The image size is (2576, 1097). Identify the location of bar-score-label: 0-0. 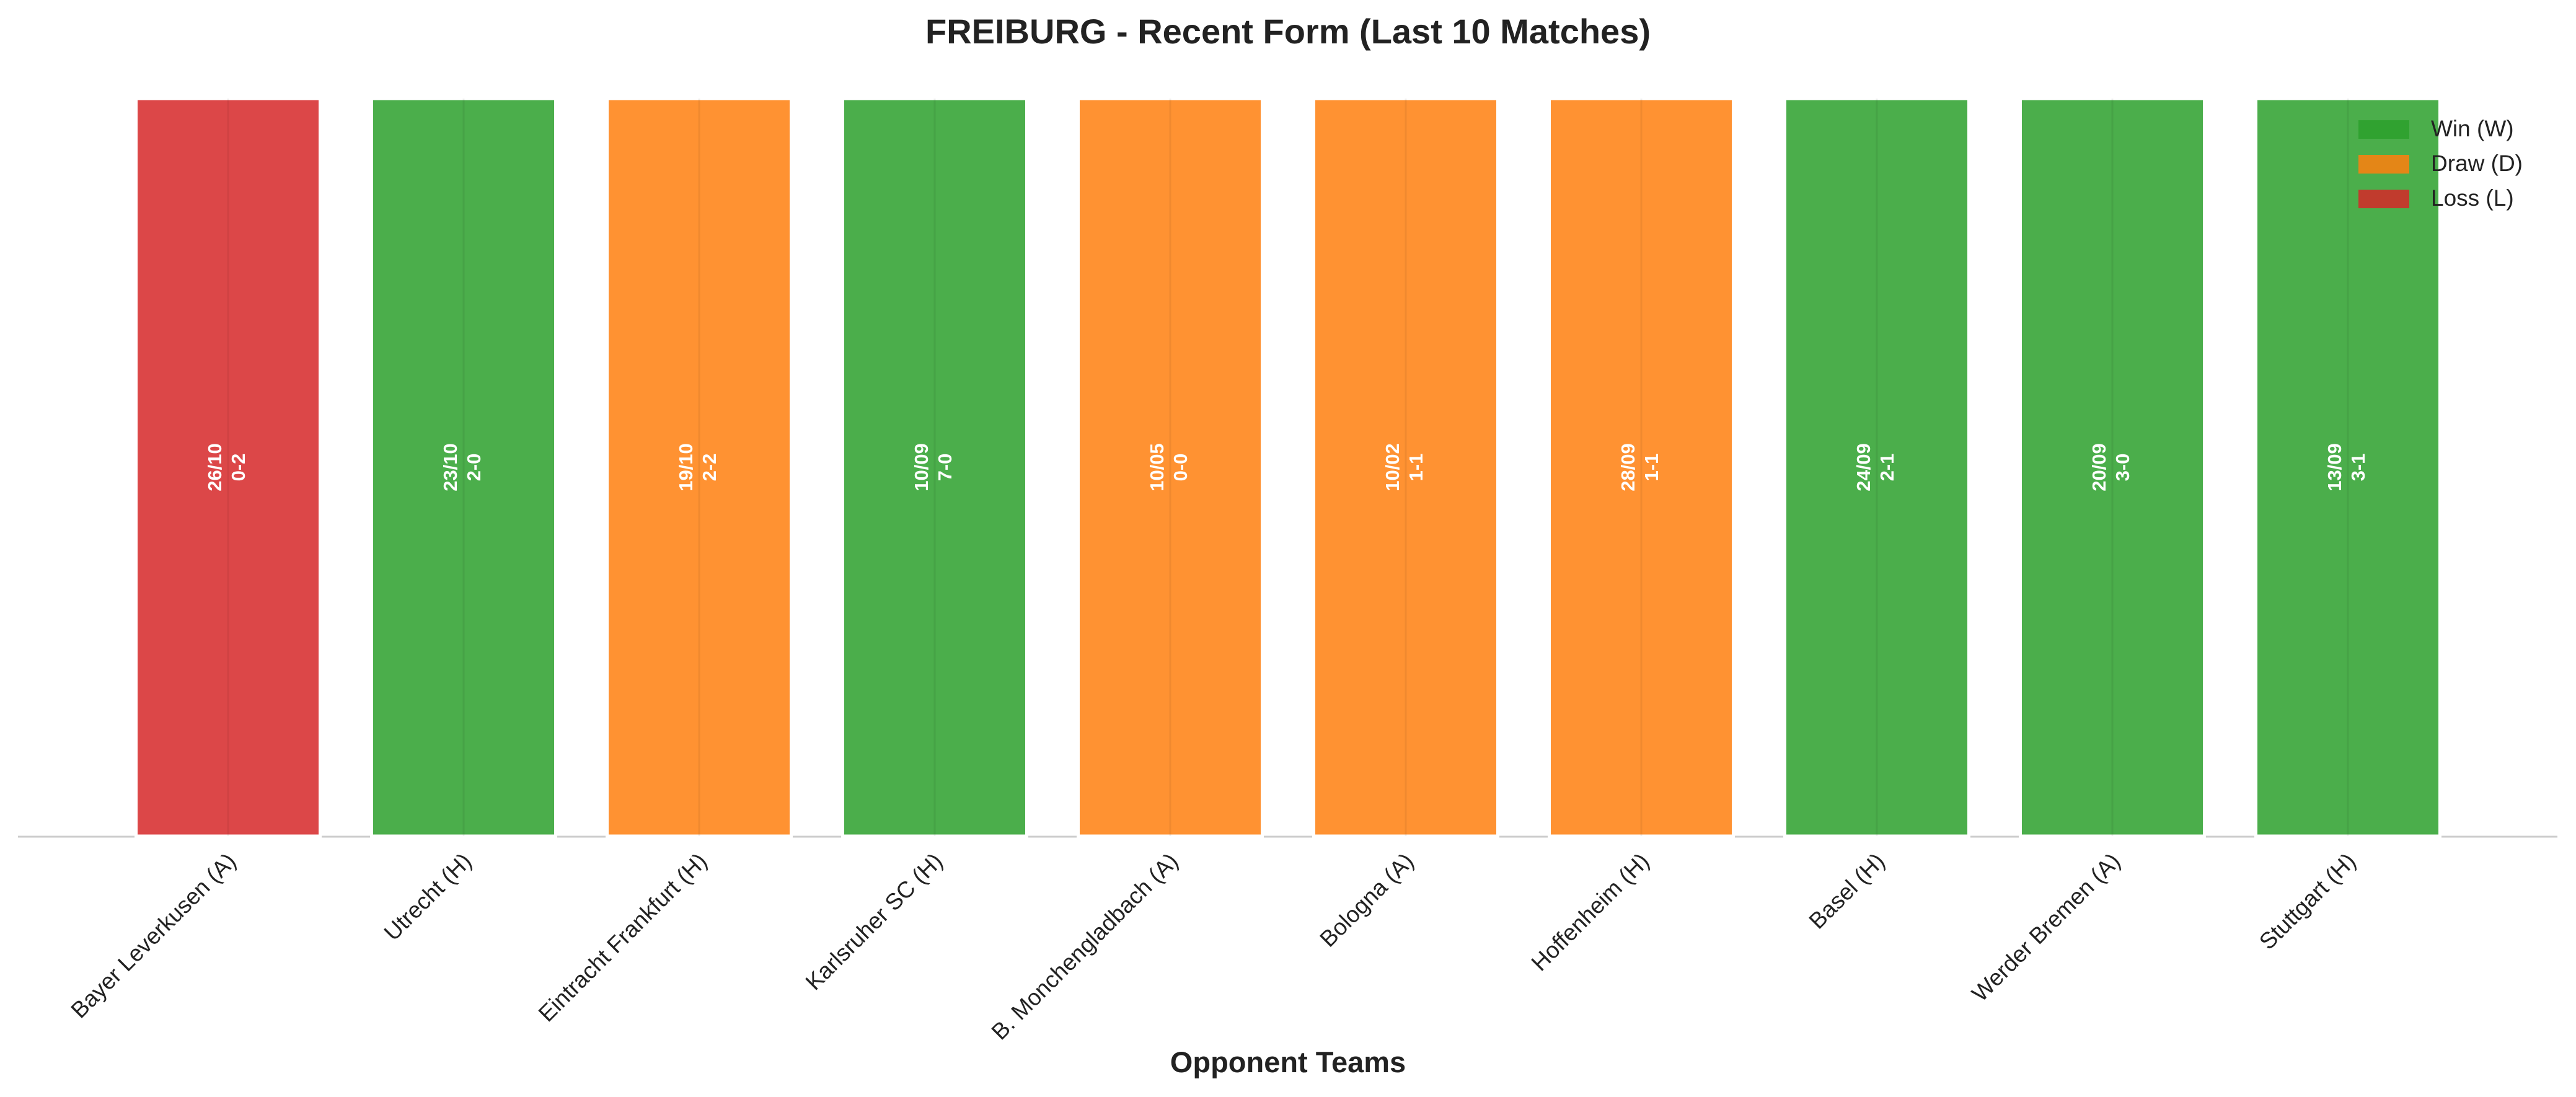
(1180, 468).